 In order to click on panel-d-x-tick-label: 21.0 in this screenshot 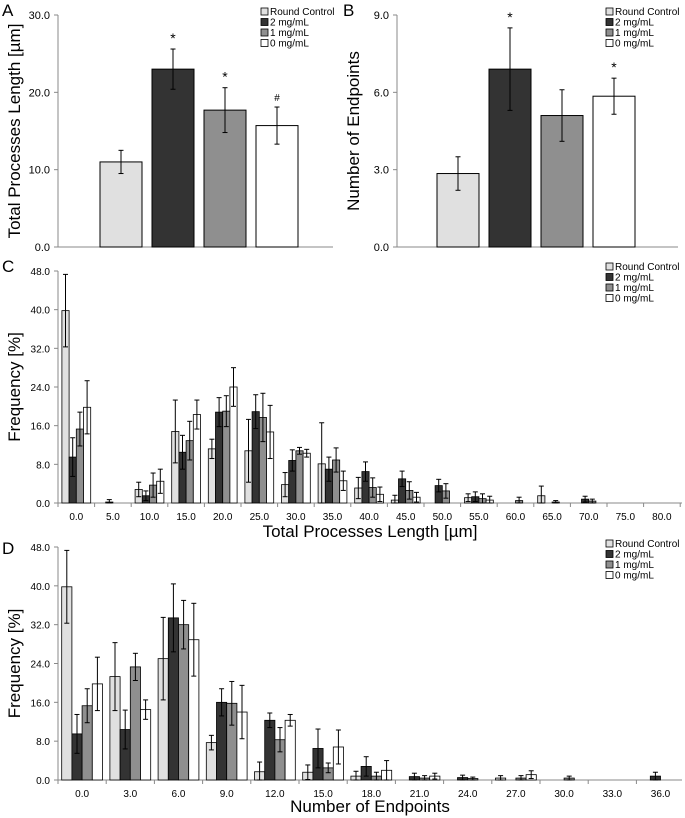, I will do `click(420, 794)`.